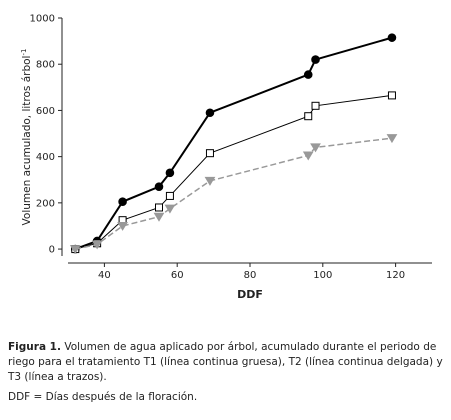  Describe the element at coordinates (34, 347) in the screenshot. I see `caption-label: Figura 1.` at that location.